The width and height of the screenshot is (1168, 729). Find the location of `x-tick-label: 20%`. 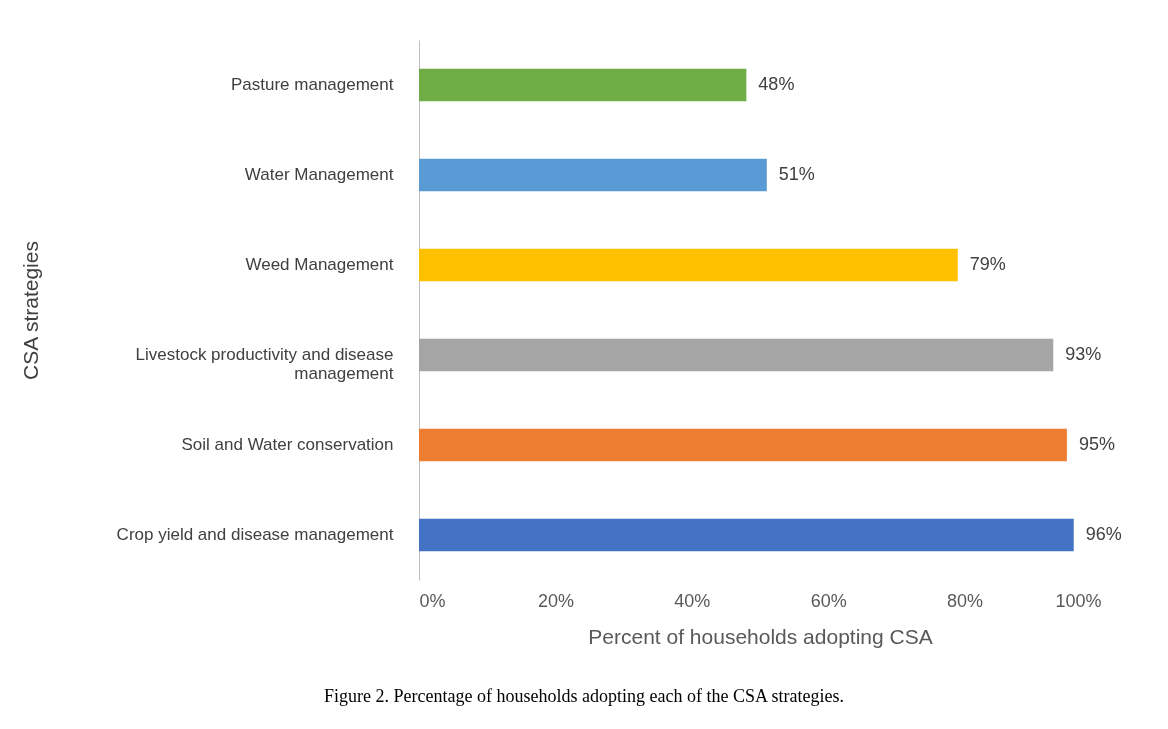

x-tick-label: 20% is located at coordinates (555, 600).